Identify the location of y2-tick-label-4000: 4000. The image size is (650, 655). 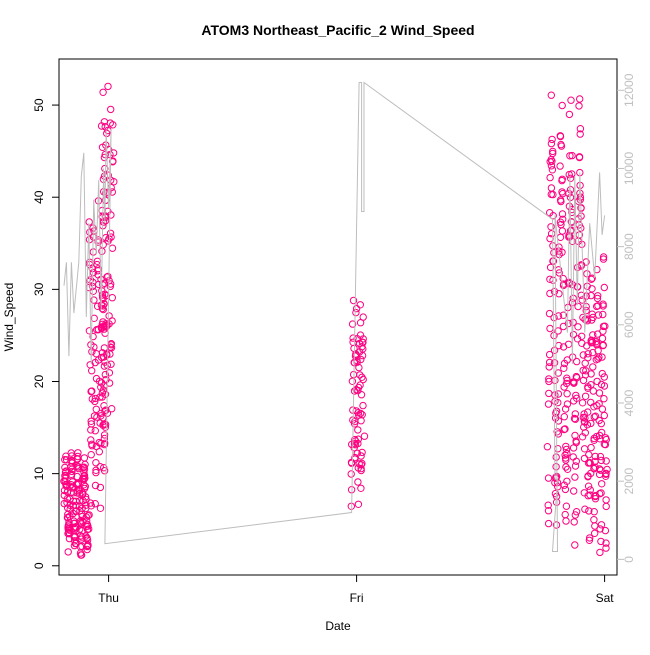
(629, 402).